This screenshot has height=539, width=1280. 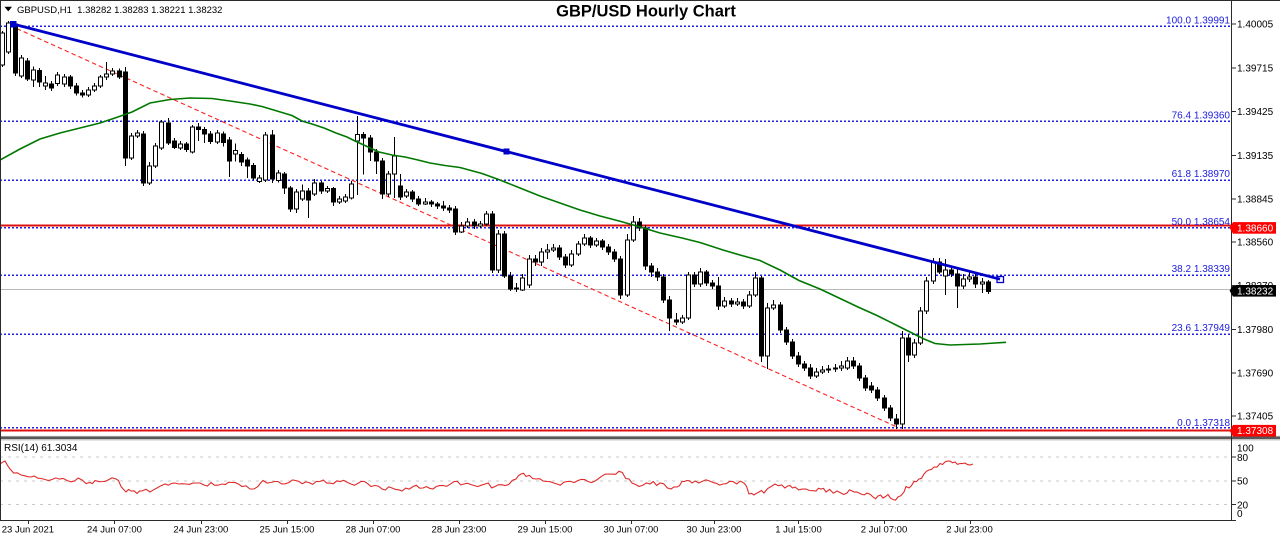 What do you see at coordinates (631, 530) in the screenshot?
I see `svg-text: 30 Jun 07:00` at bounding box center [631, 530].